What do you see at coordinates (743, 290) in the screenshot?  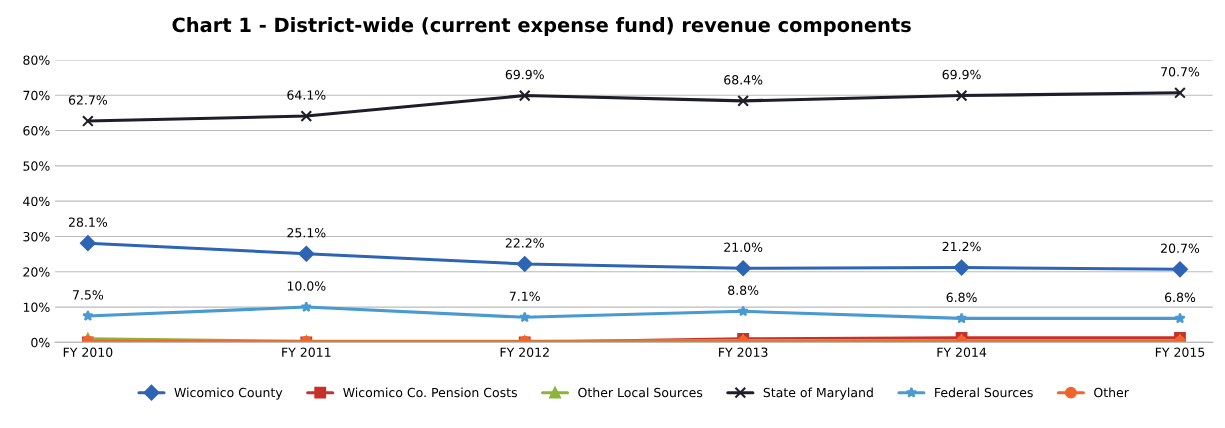 I see `data-label: 8.8%` at bounding box center [743, 290].